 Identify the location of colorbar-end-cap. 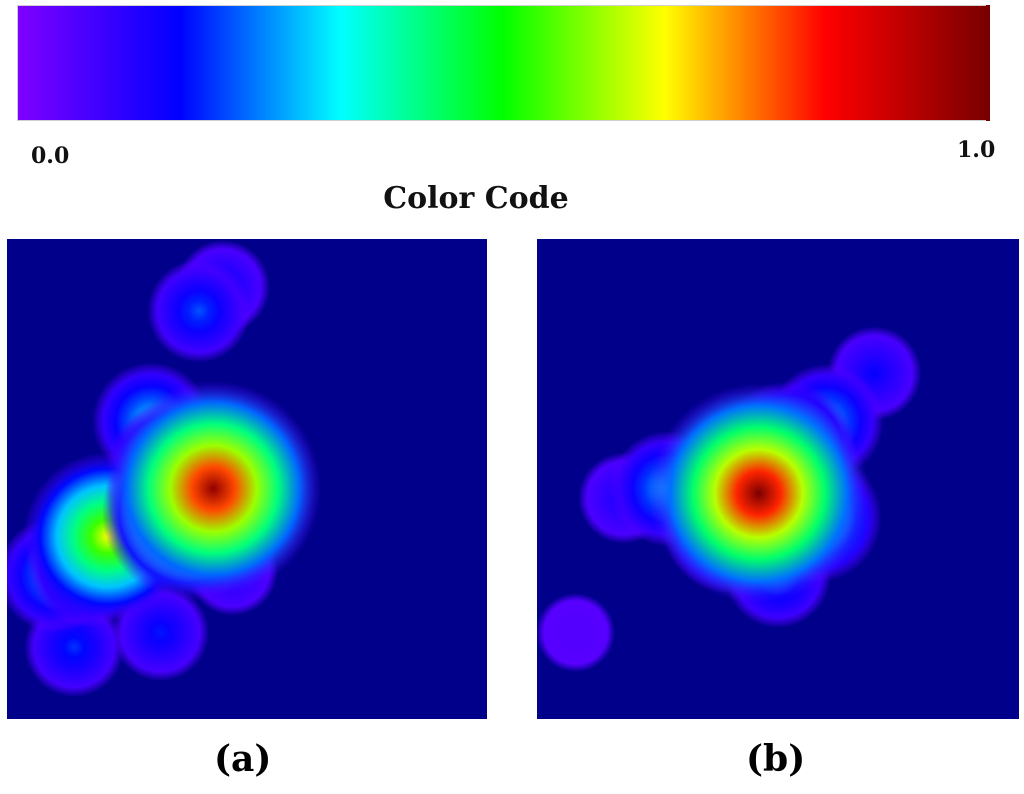
(988, 63).